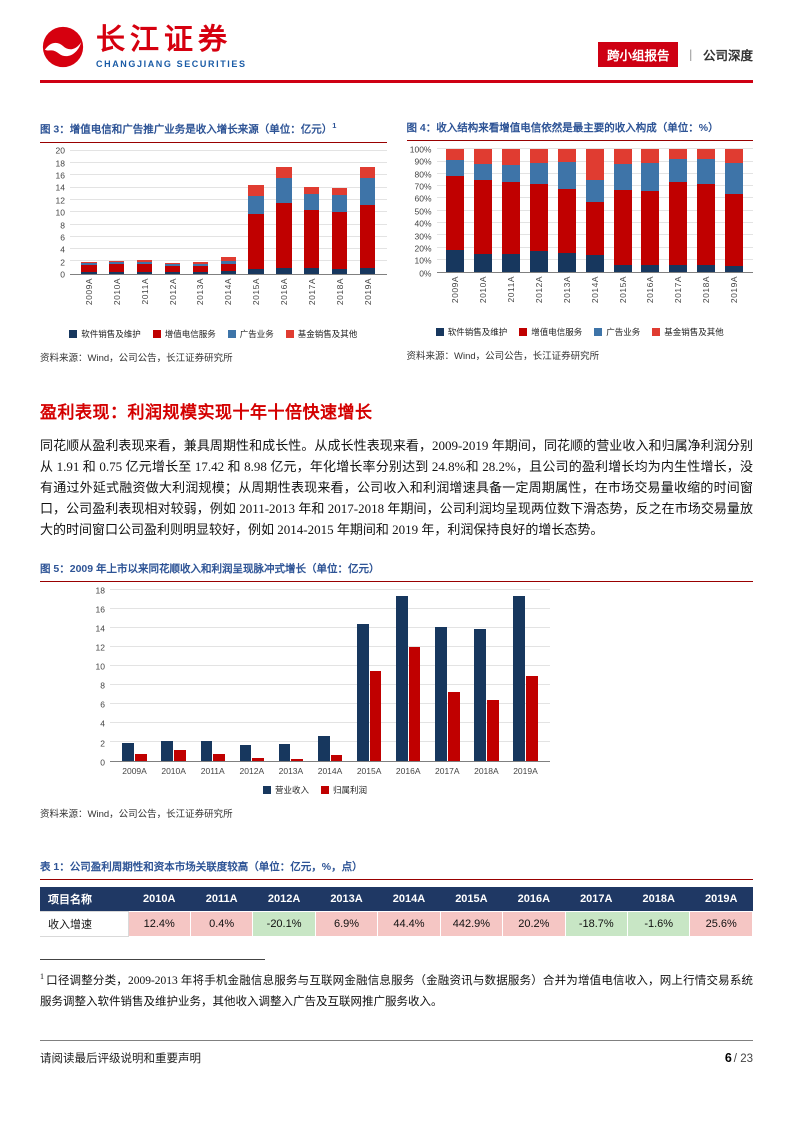  I want to click on x-axis-tick-label: 2014A, so click(595, 297).